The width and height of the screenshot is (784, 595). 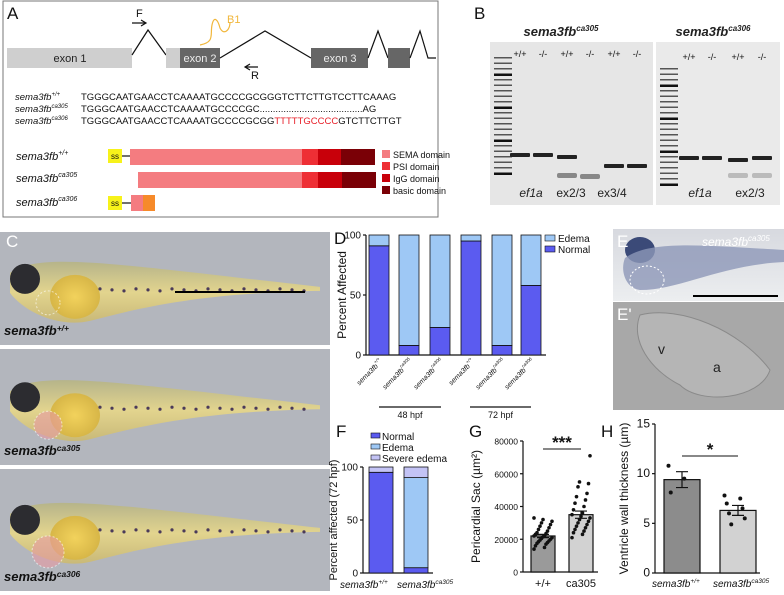 I want to click on y-tick-label: 20000, so click(x=506, y=540).